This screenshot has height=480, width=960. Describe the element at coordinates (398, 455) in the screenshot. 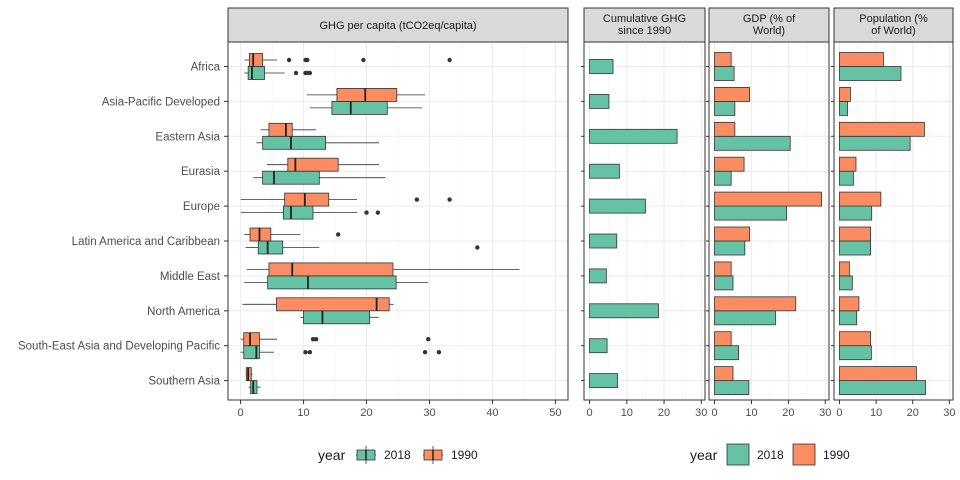

I see `legend-boxplot: year 2018 1990` at that location.